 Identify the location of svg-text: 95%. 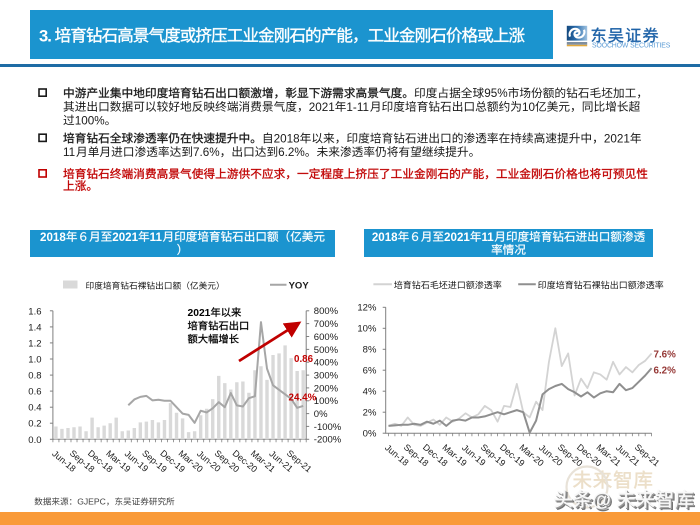
(495, 93).